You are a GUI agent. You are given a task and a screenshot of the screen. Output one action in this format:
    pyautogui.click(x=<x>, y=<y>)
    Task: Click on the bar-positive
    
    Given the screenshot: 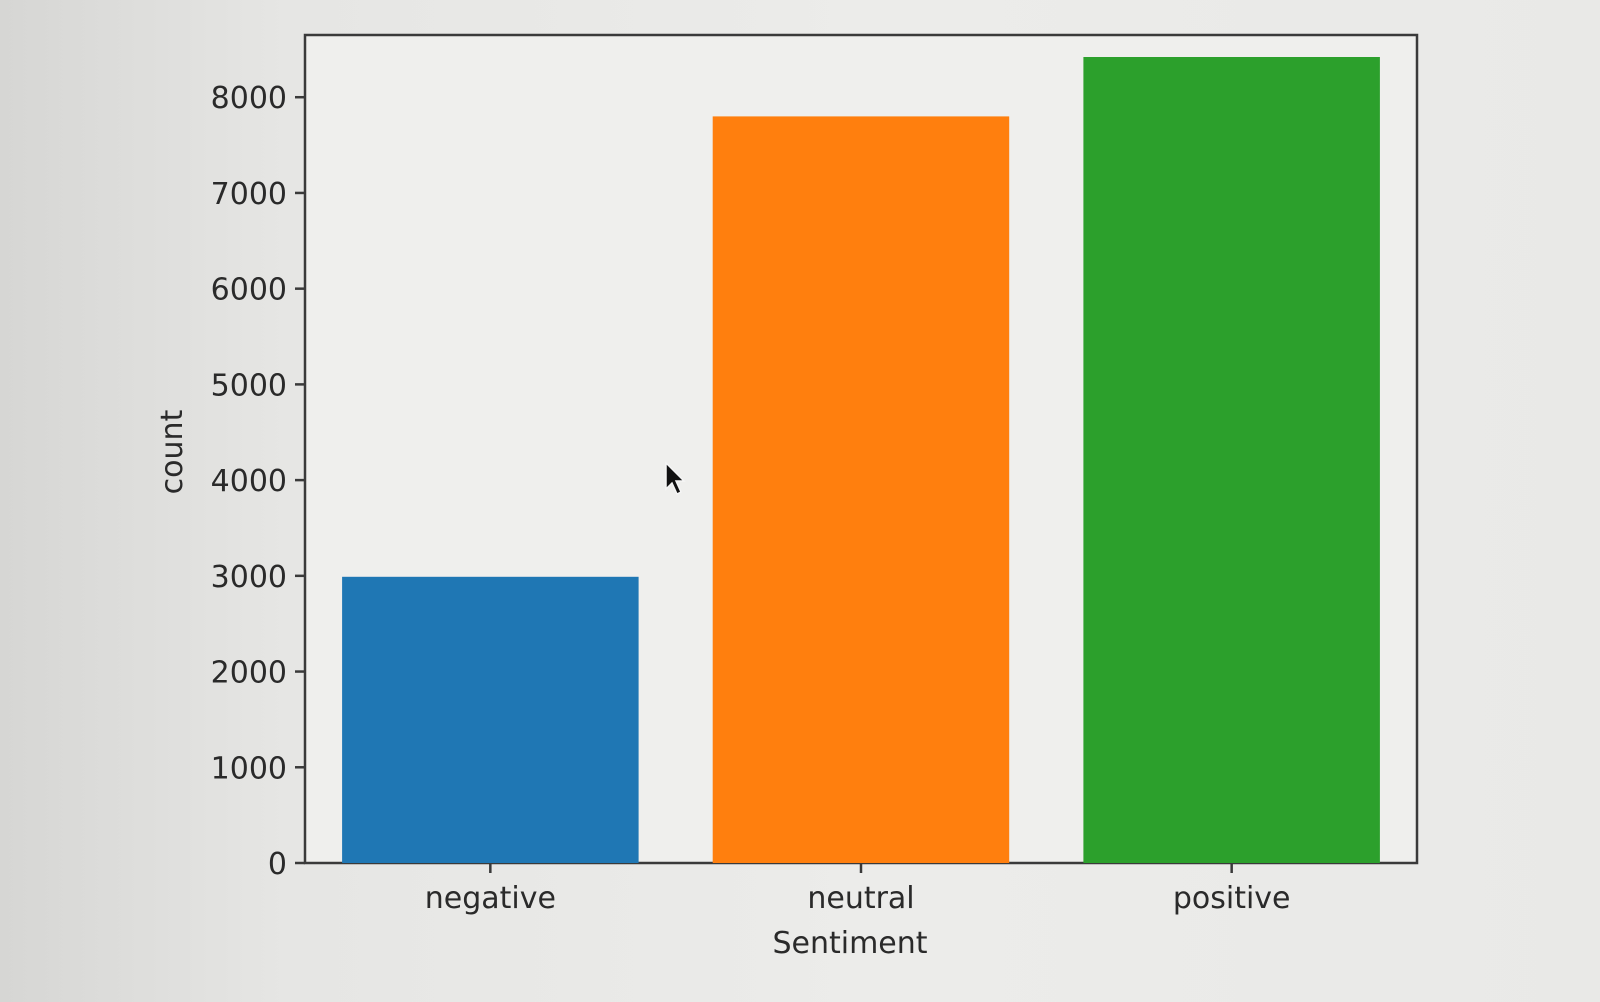 What is the action you would take?
    pyautogui.click(x=1231, y=460)
    